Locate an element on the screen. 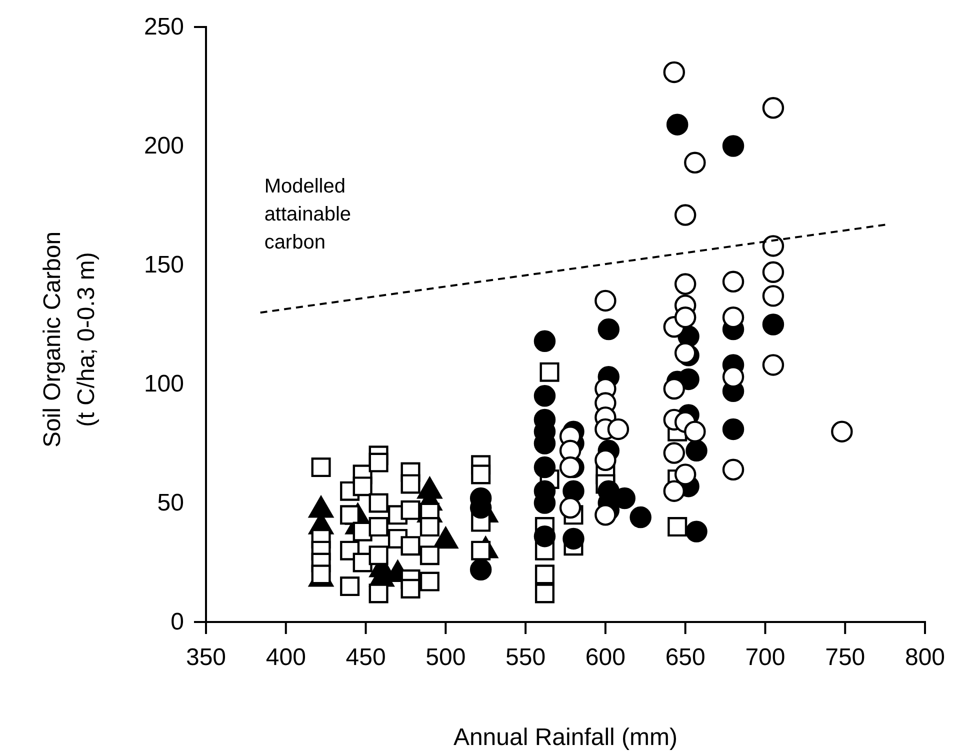 This screenshot has width=960, height=756. x-tick-label: 700 is located at coordinates (765, 658).